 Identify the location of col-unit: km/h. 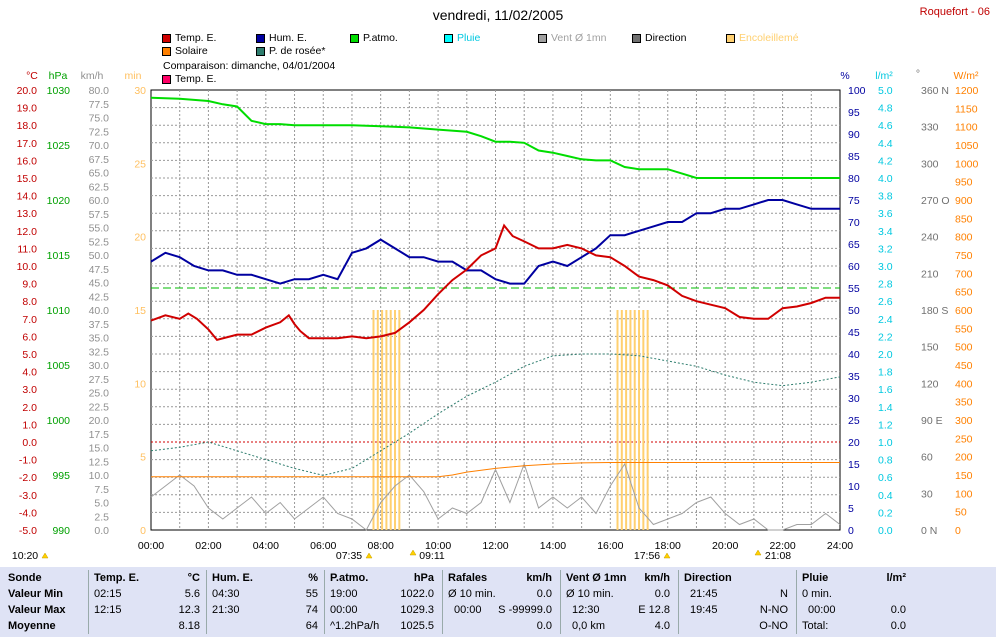
(657, 578).